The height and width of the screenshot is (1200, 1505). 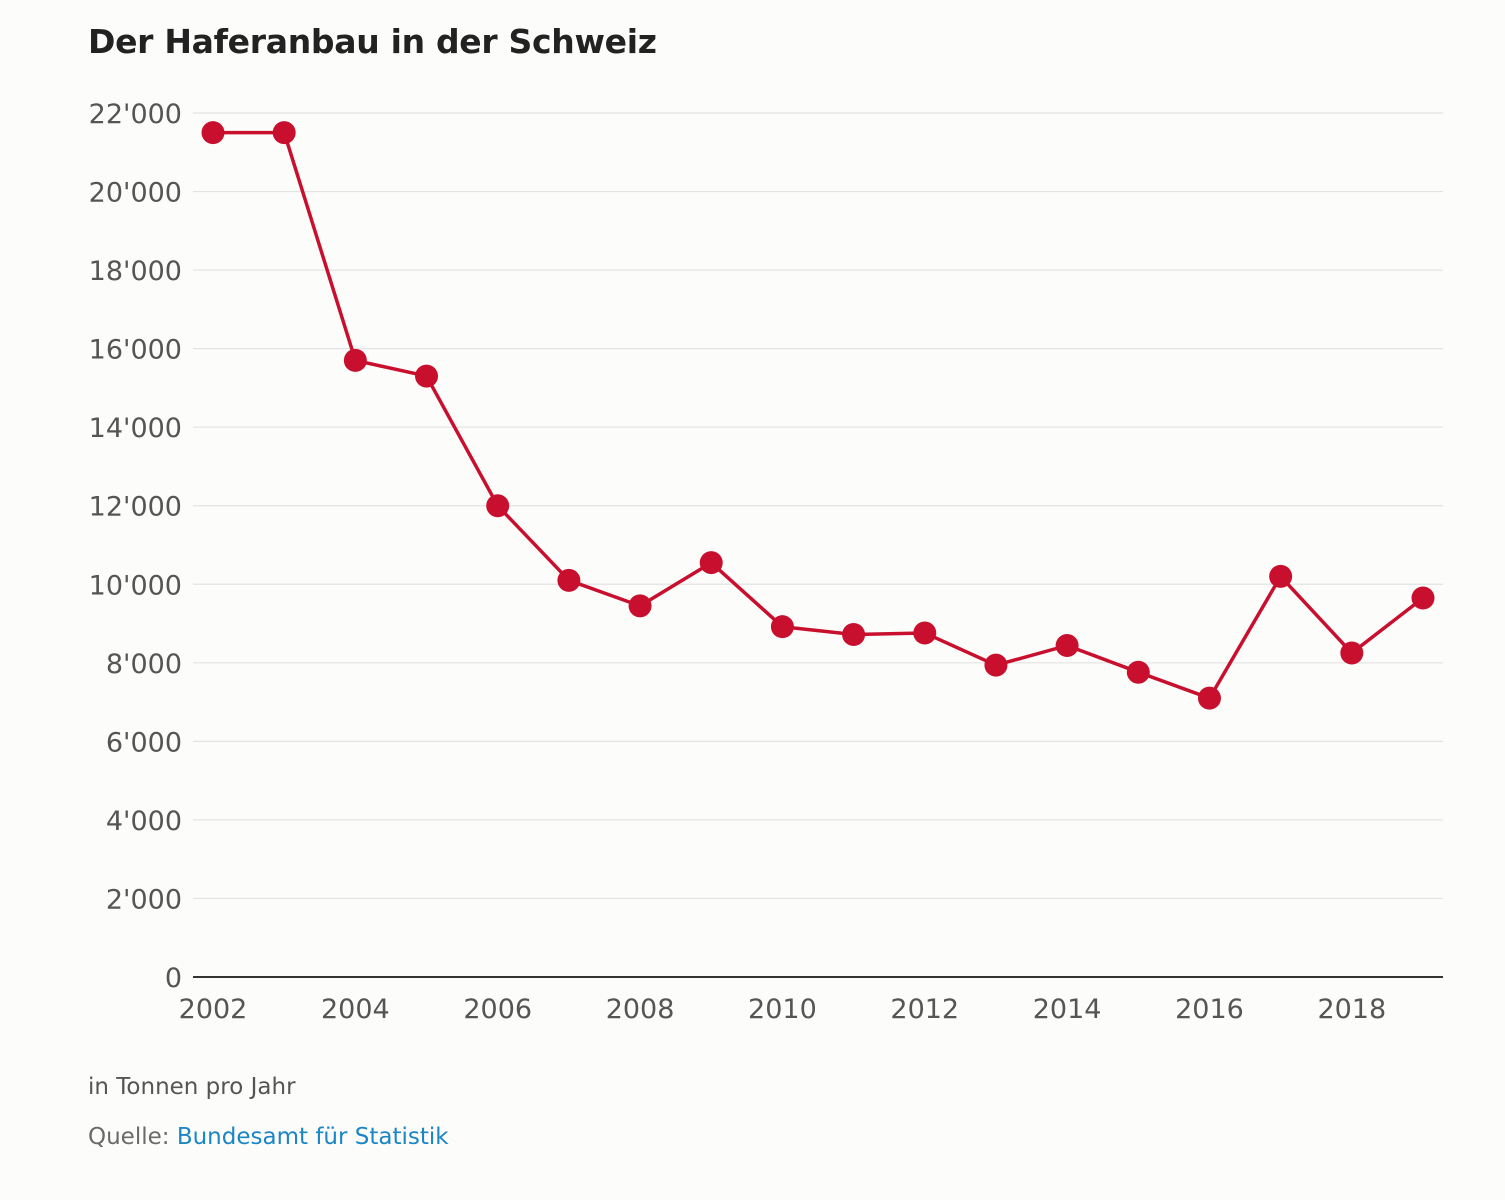 What do you see at coordinates (213, 1009) in the screenshot?
I see `x-tick-label: 2002` at bounding box center [213, 1009].